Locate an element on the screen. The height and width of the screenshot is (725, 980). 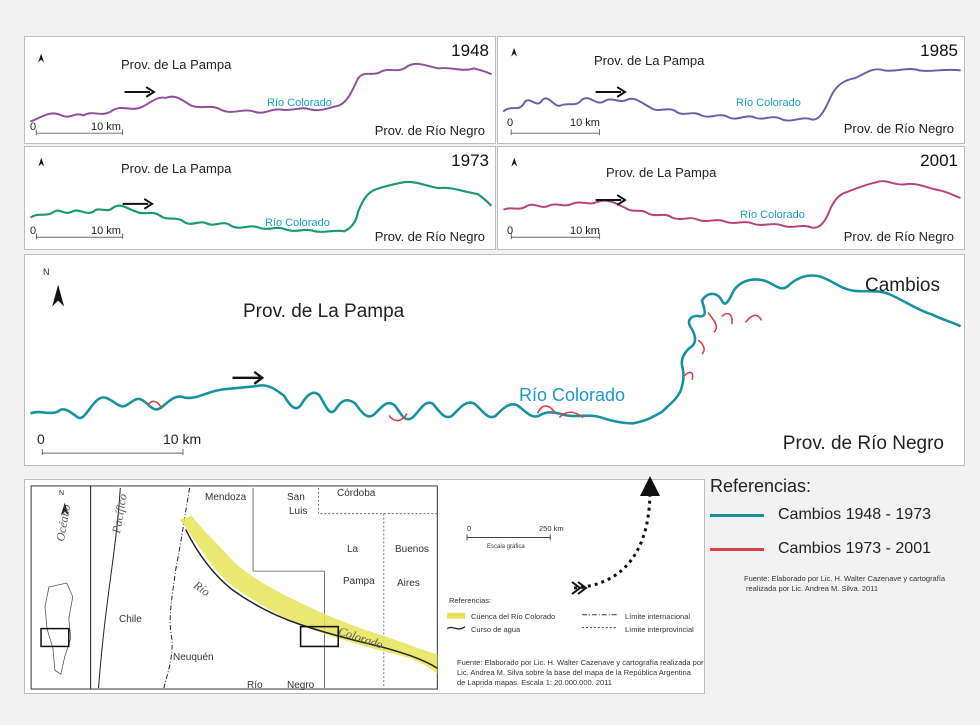
province-cordoba: Córdoba is located at coordinates (356, 493).